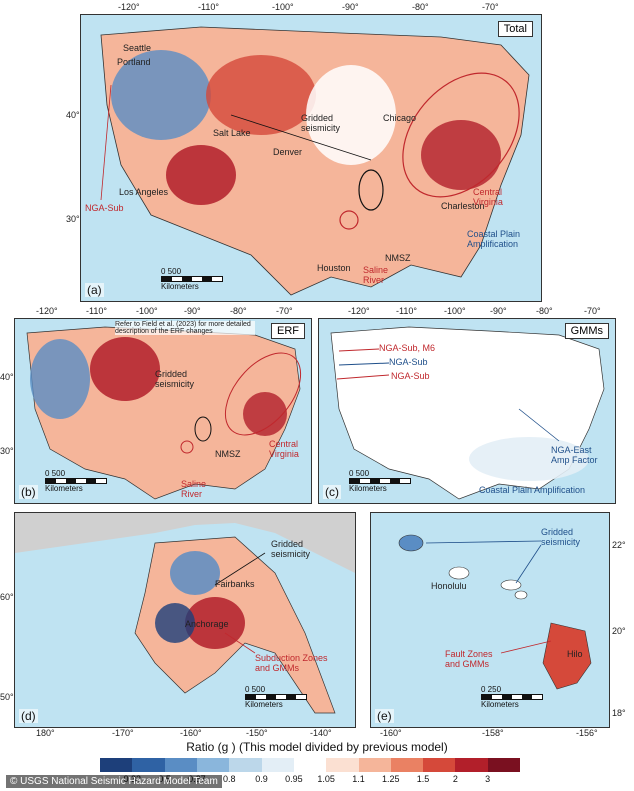 This screenshot has height=791, width=634. Describe the element at coordinates (192, 279) in the screenshot. I see `scale-bar-a: 0 500 Kilometers` at that location.